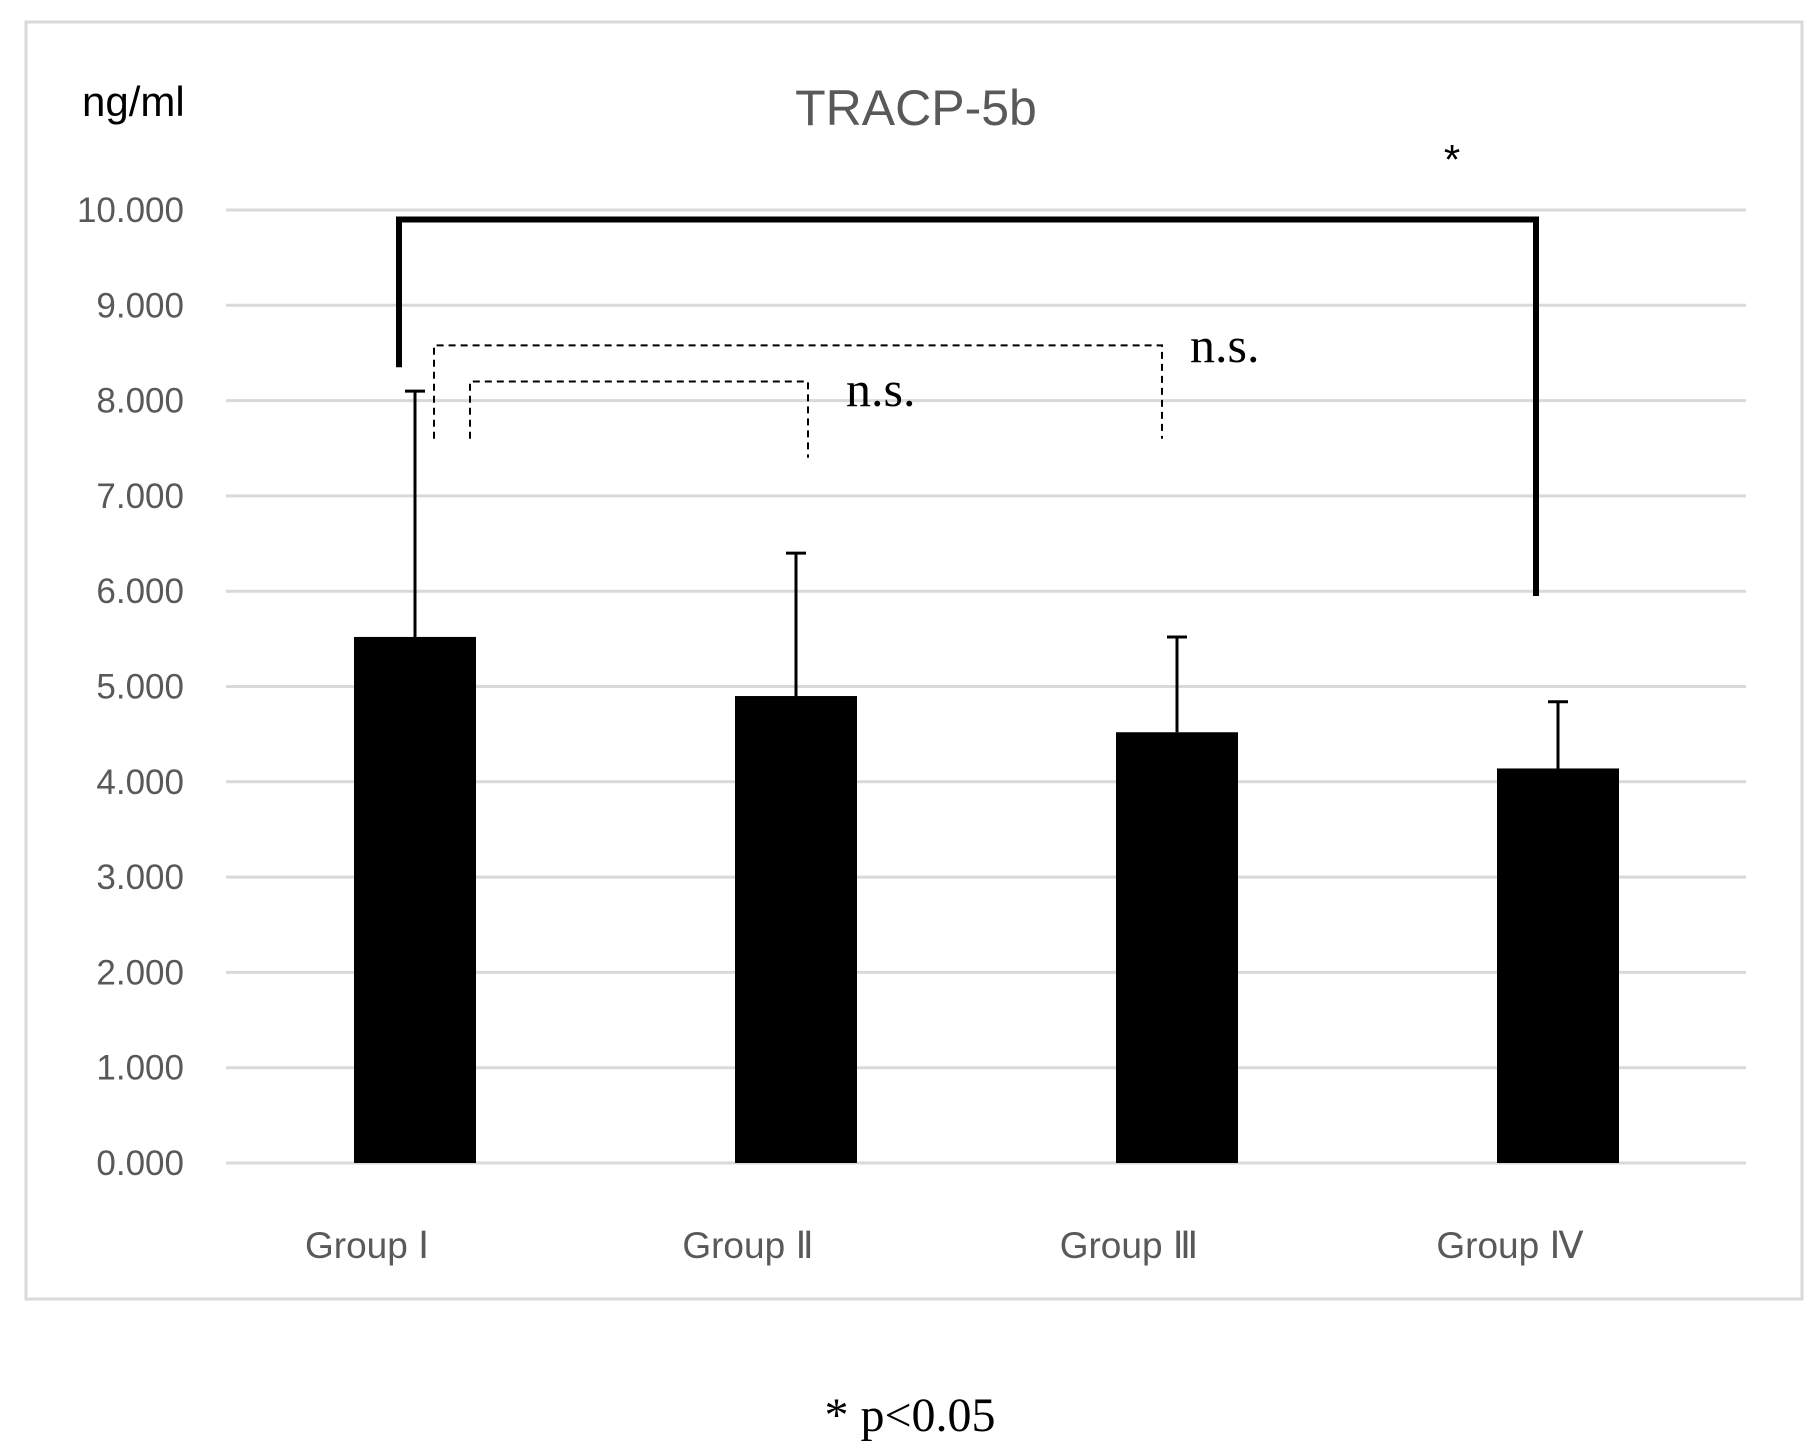 The image size is (1820, 1451). Describe the element at coordinates (639, 419) in the screenshot. I see `ns-inner-bracket` at that location.